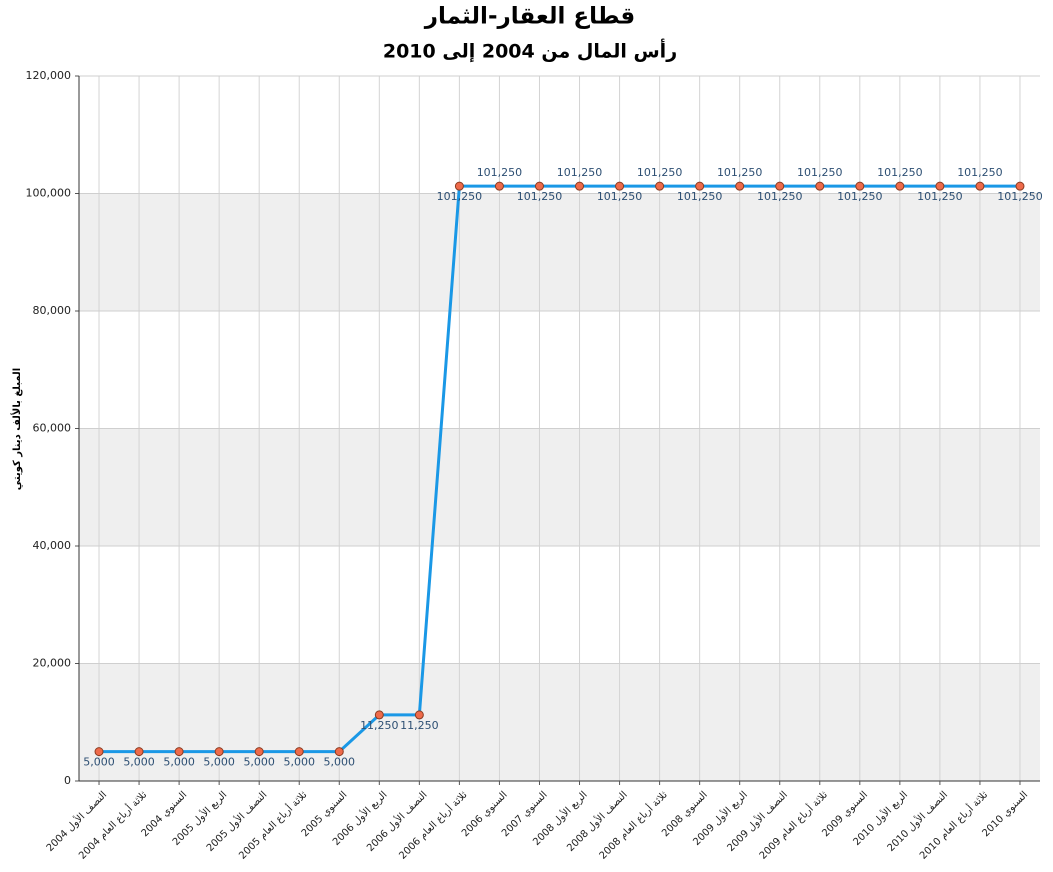  I want to click on y-tick-label: 60,000, so click(52, 428).